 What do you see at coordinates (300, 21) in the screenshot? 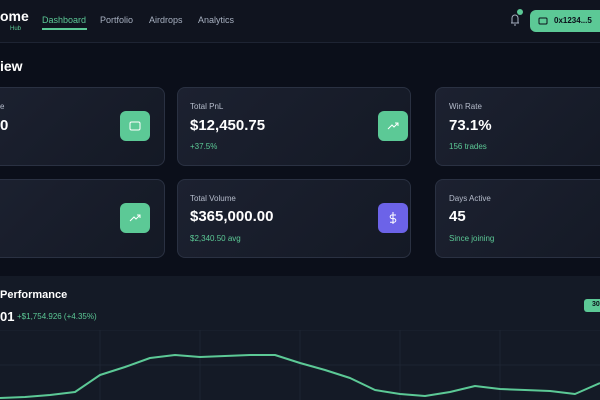
I see `header` at bounding box center [300, 21].